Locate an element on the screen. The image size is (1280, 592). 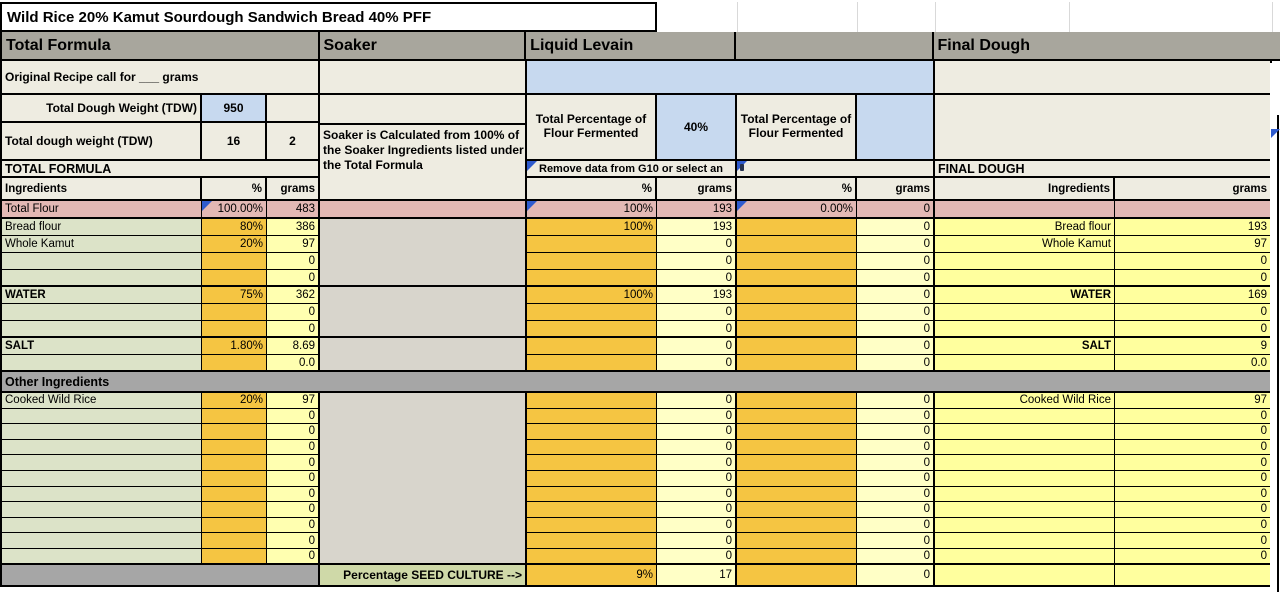
cell-fd-grams: 9 is located at coordinates (1193, 346).